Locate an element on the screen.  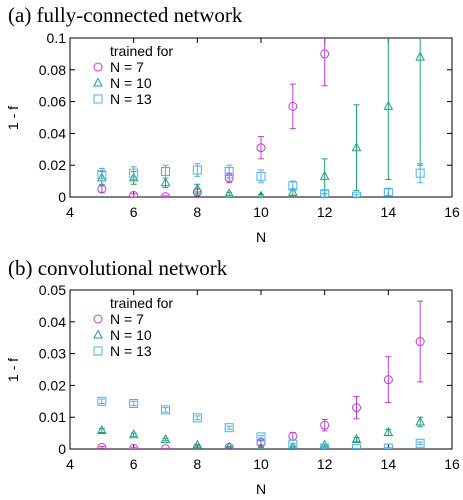
y-tick-label: 0.01 is located at coordinates (52, 417).